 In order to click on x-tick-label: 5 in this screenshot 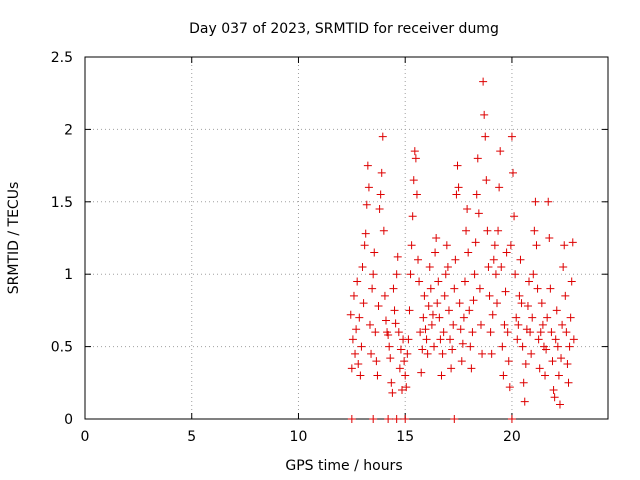, I will do `click(191, 437)`.